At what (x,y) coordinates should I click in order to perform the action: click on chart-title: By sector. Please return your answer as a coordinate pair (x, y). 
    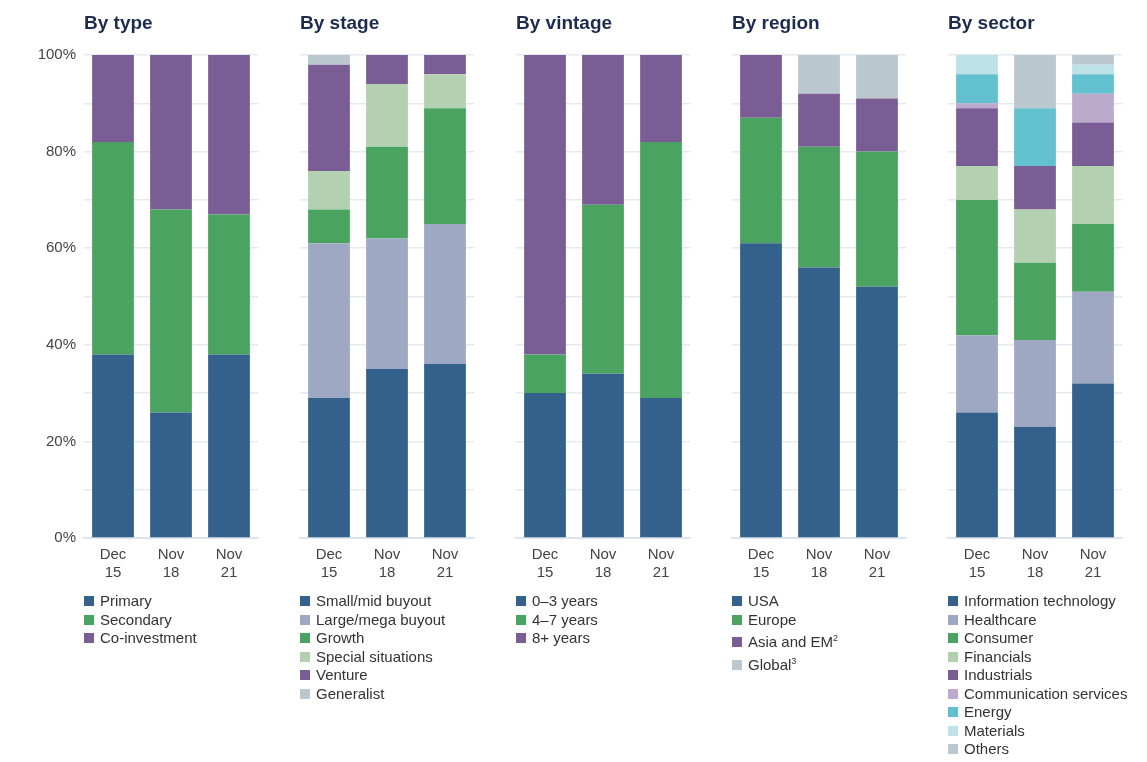
    Looking at the image, I should click on (991, 23).